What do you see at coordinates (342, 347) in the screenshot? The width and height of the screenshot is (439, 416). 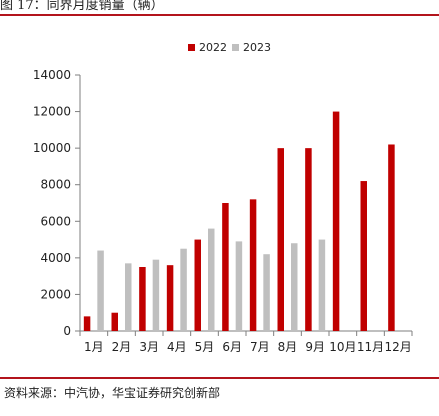 I see `x-tick-label: 10月` at bounding box center [342, 347].